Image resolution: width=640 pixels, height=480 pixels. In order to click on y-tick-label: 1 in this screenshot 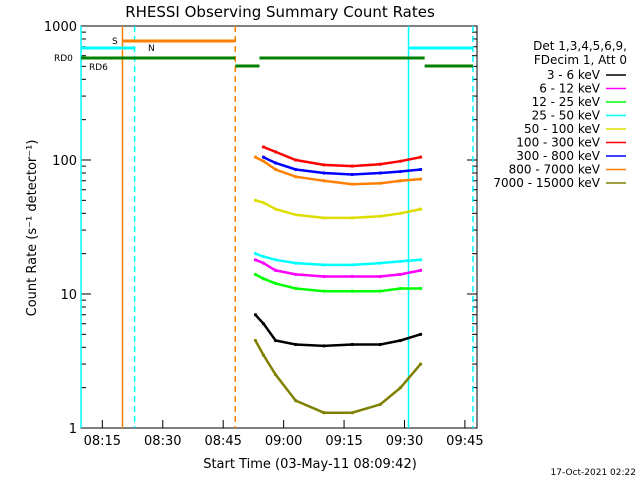, I will do `click(73, 429)`.